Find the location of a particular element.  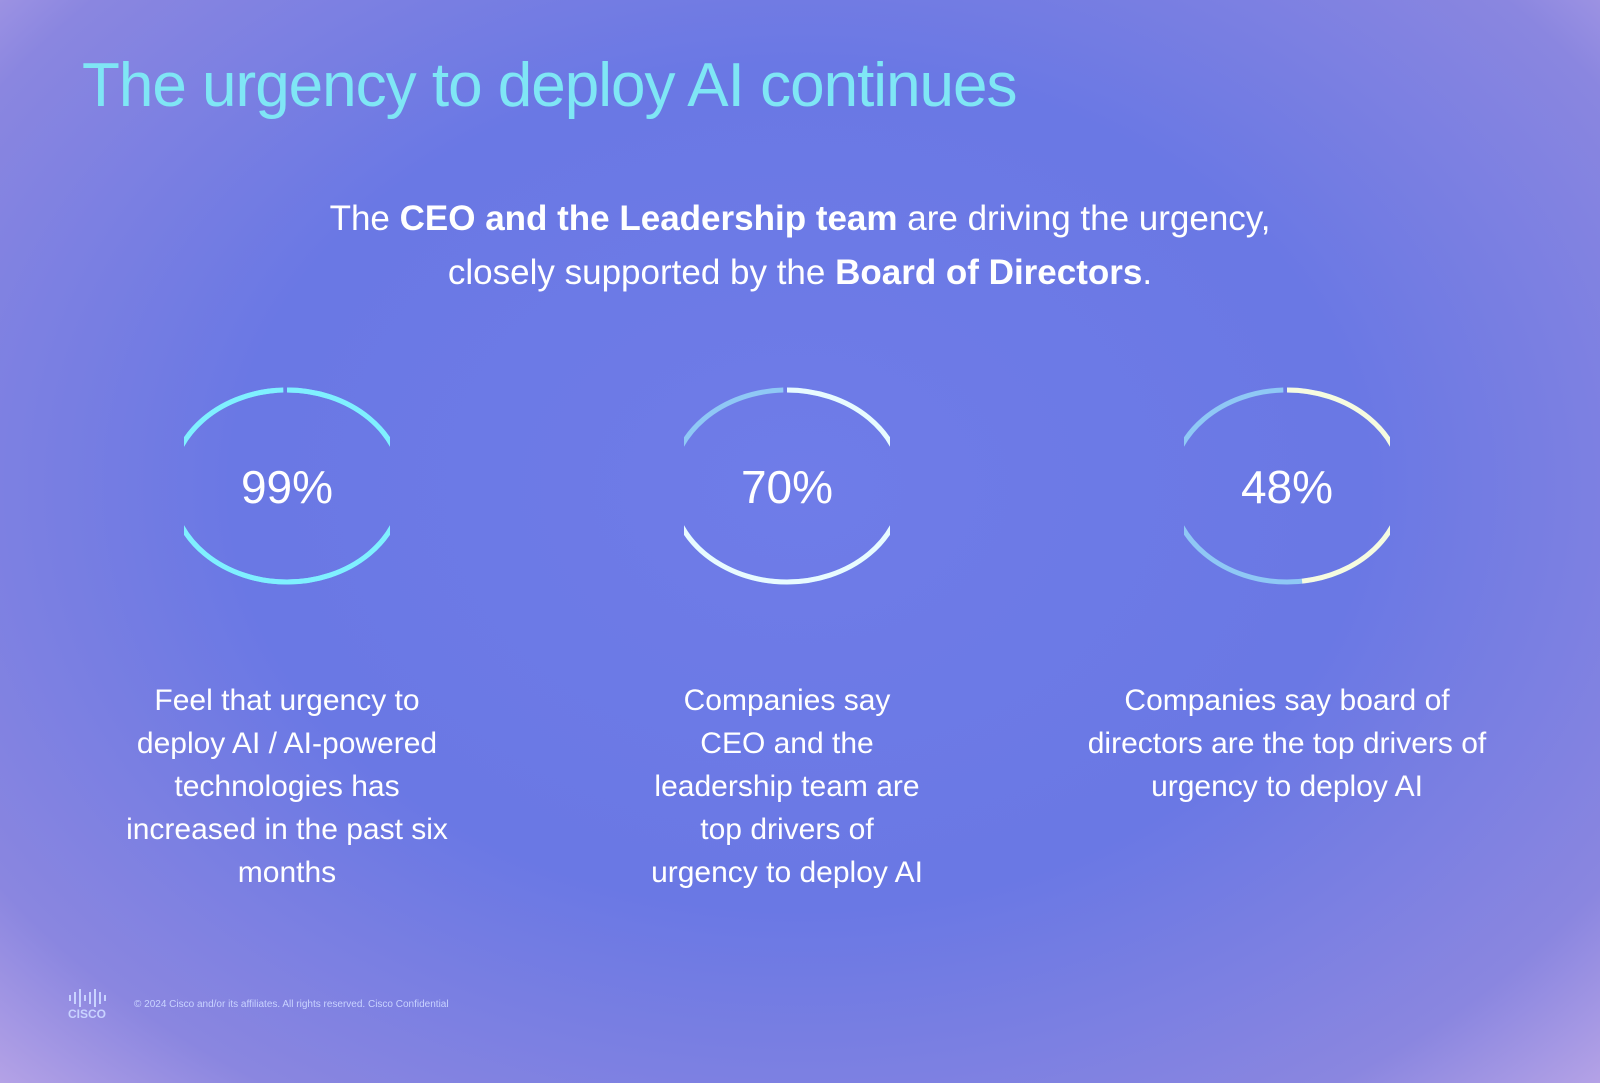

slide-title: The urgency to deploy AI continues is located at coordinates (550, 85).